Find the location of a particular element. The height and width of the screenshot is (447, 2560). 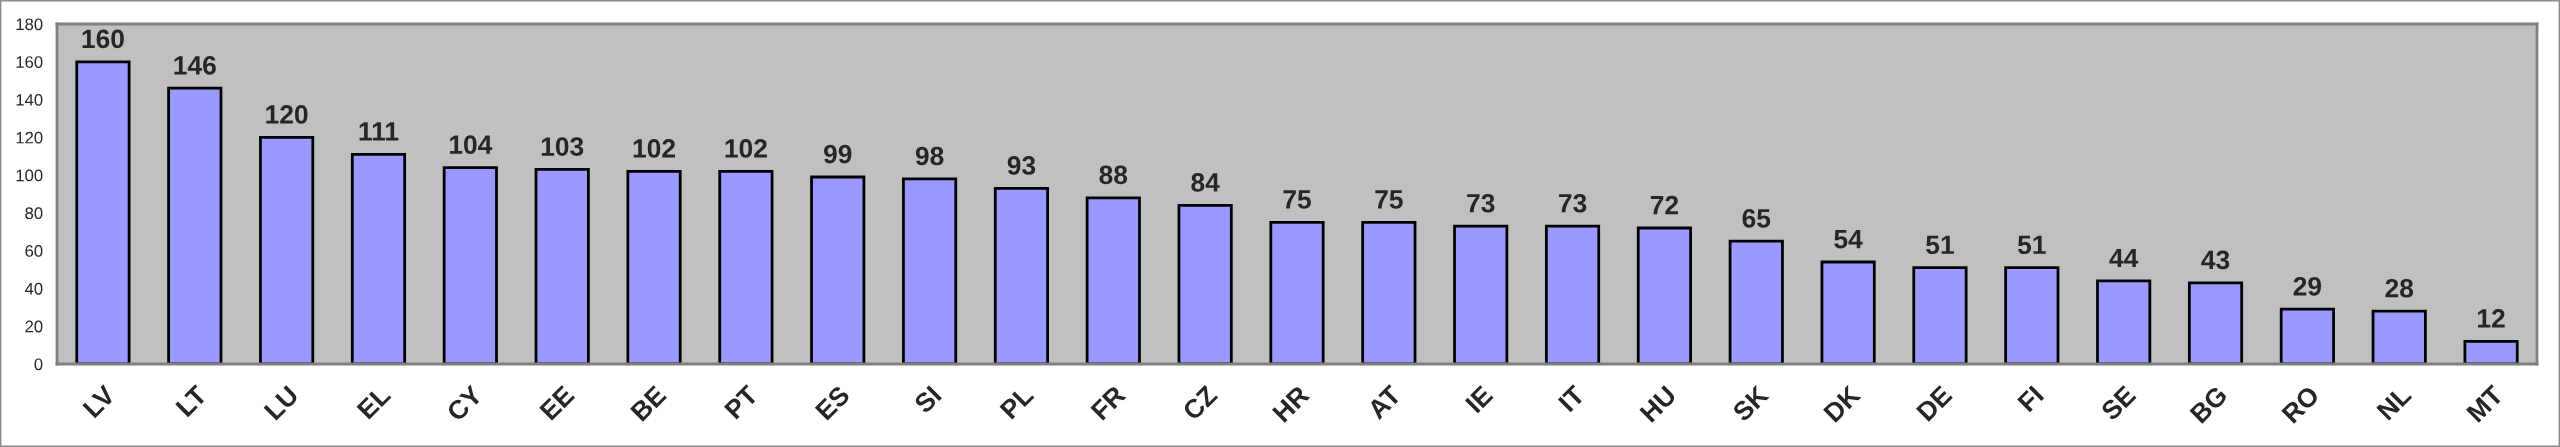

data-label: 28 is located at coordinates (2399, 288).